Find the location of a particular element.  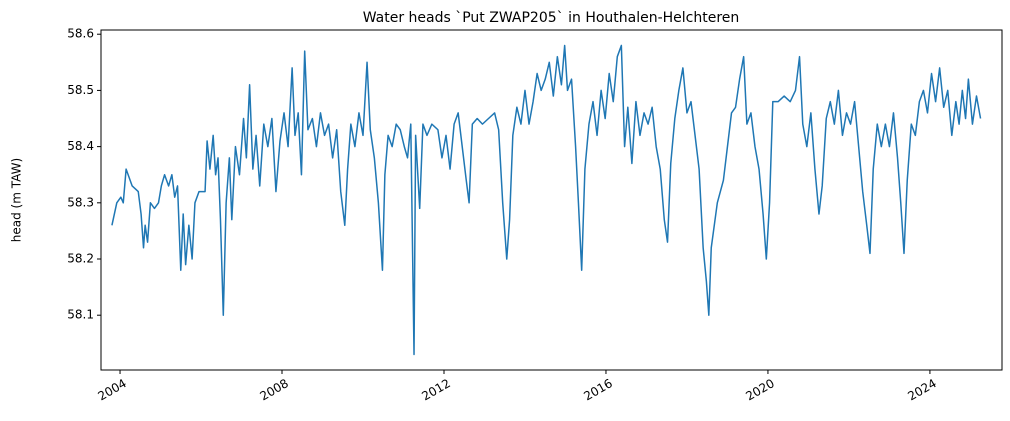

x-tick-label: 2012 is located at coordinates (435, 389).